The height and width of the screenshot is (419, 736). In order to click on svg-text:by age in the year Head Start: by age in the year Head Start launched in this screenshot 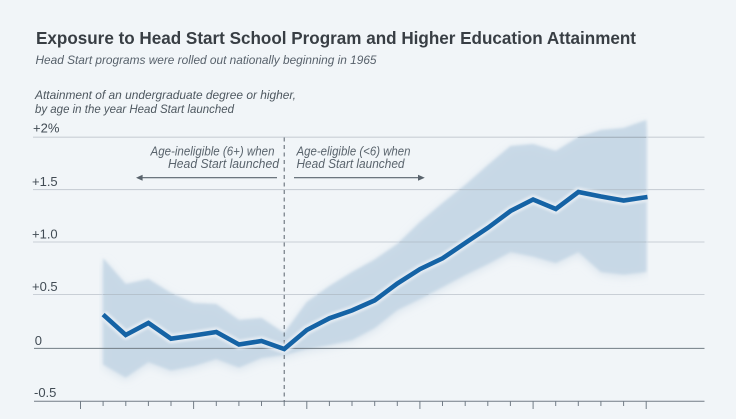, I will do `click(134, 109)`.